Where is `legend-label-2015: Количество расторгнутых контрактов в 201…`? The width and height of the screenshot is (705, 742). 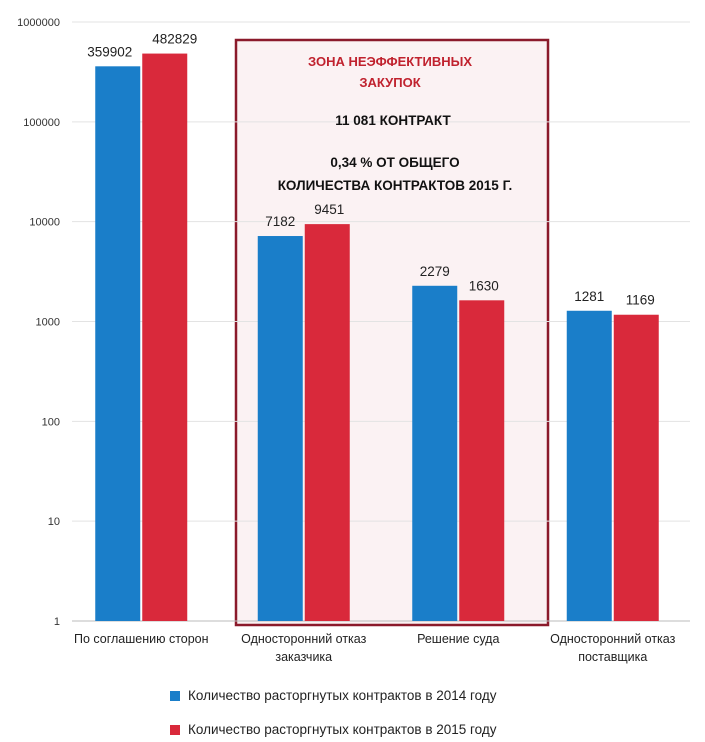
legend-label-2015: Количество расторгнутых контрактов в 201… is located at coordinates (342, 729).